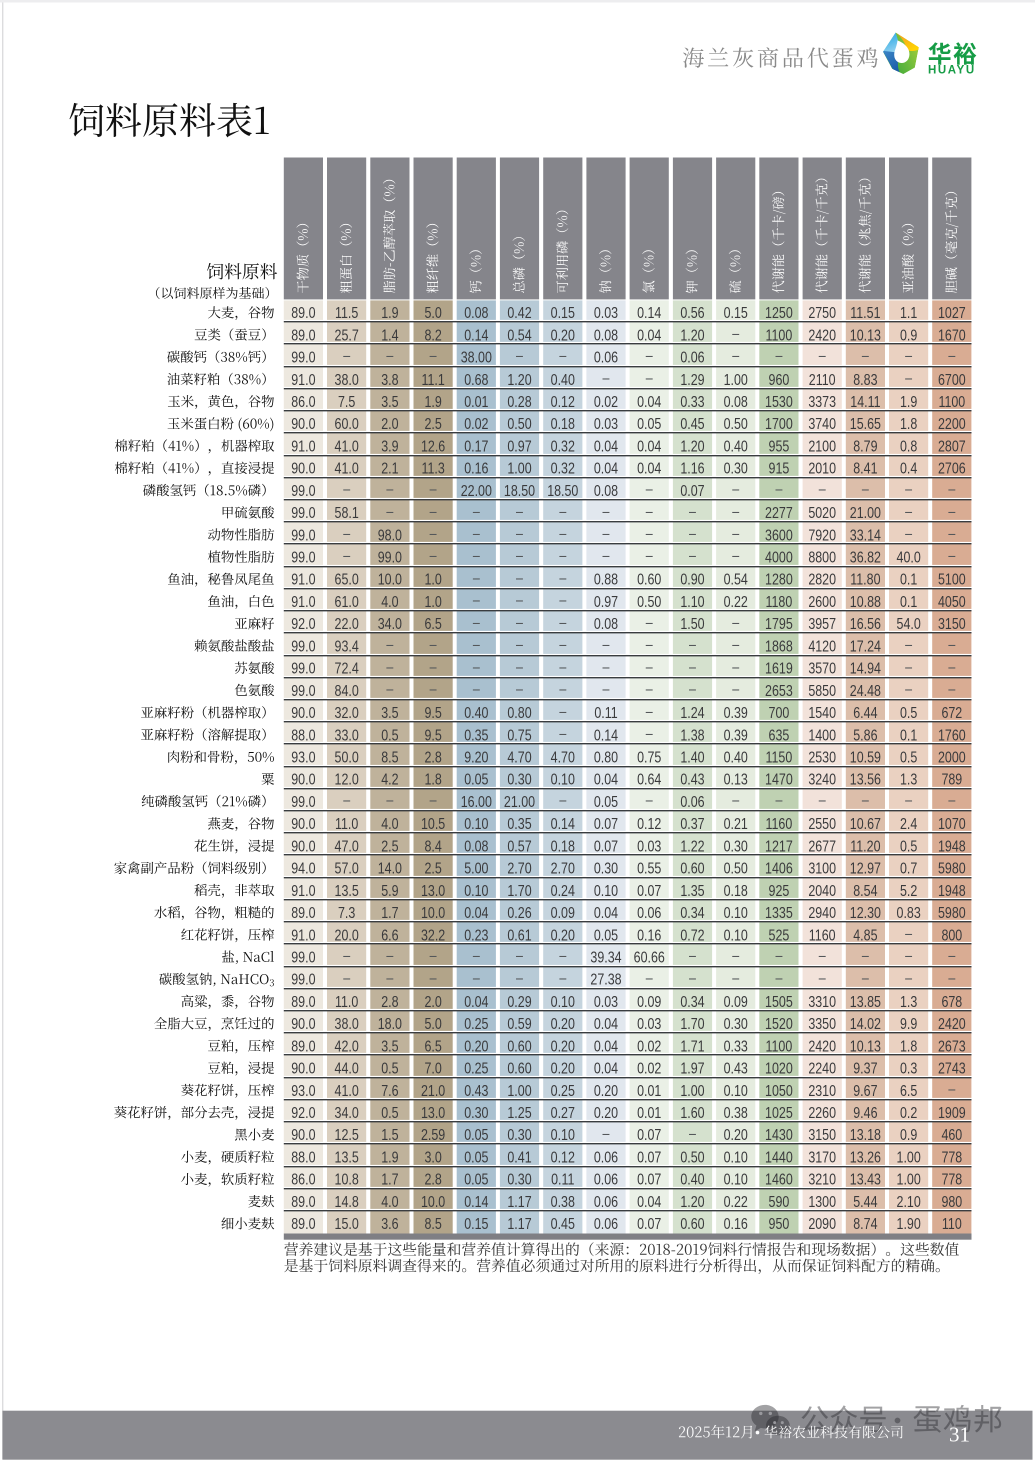  What do you see at coordinates (908, 758) in the screenshot?
I see `svg-text: 0.5` at bounding box center [908, 758].